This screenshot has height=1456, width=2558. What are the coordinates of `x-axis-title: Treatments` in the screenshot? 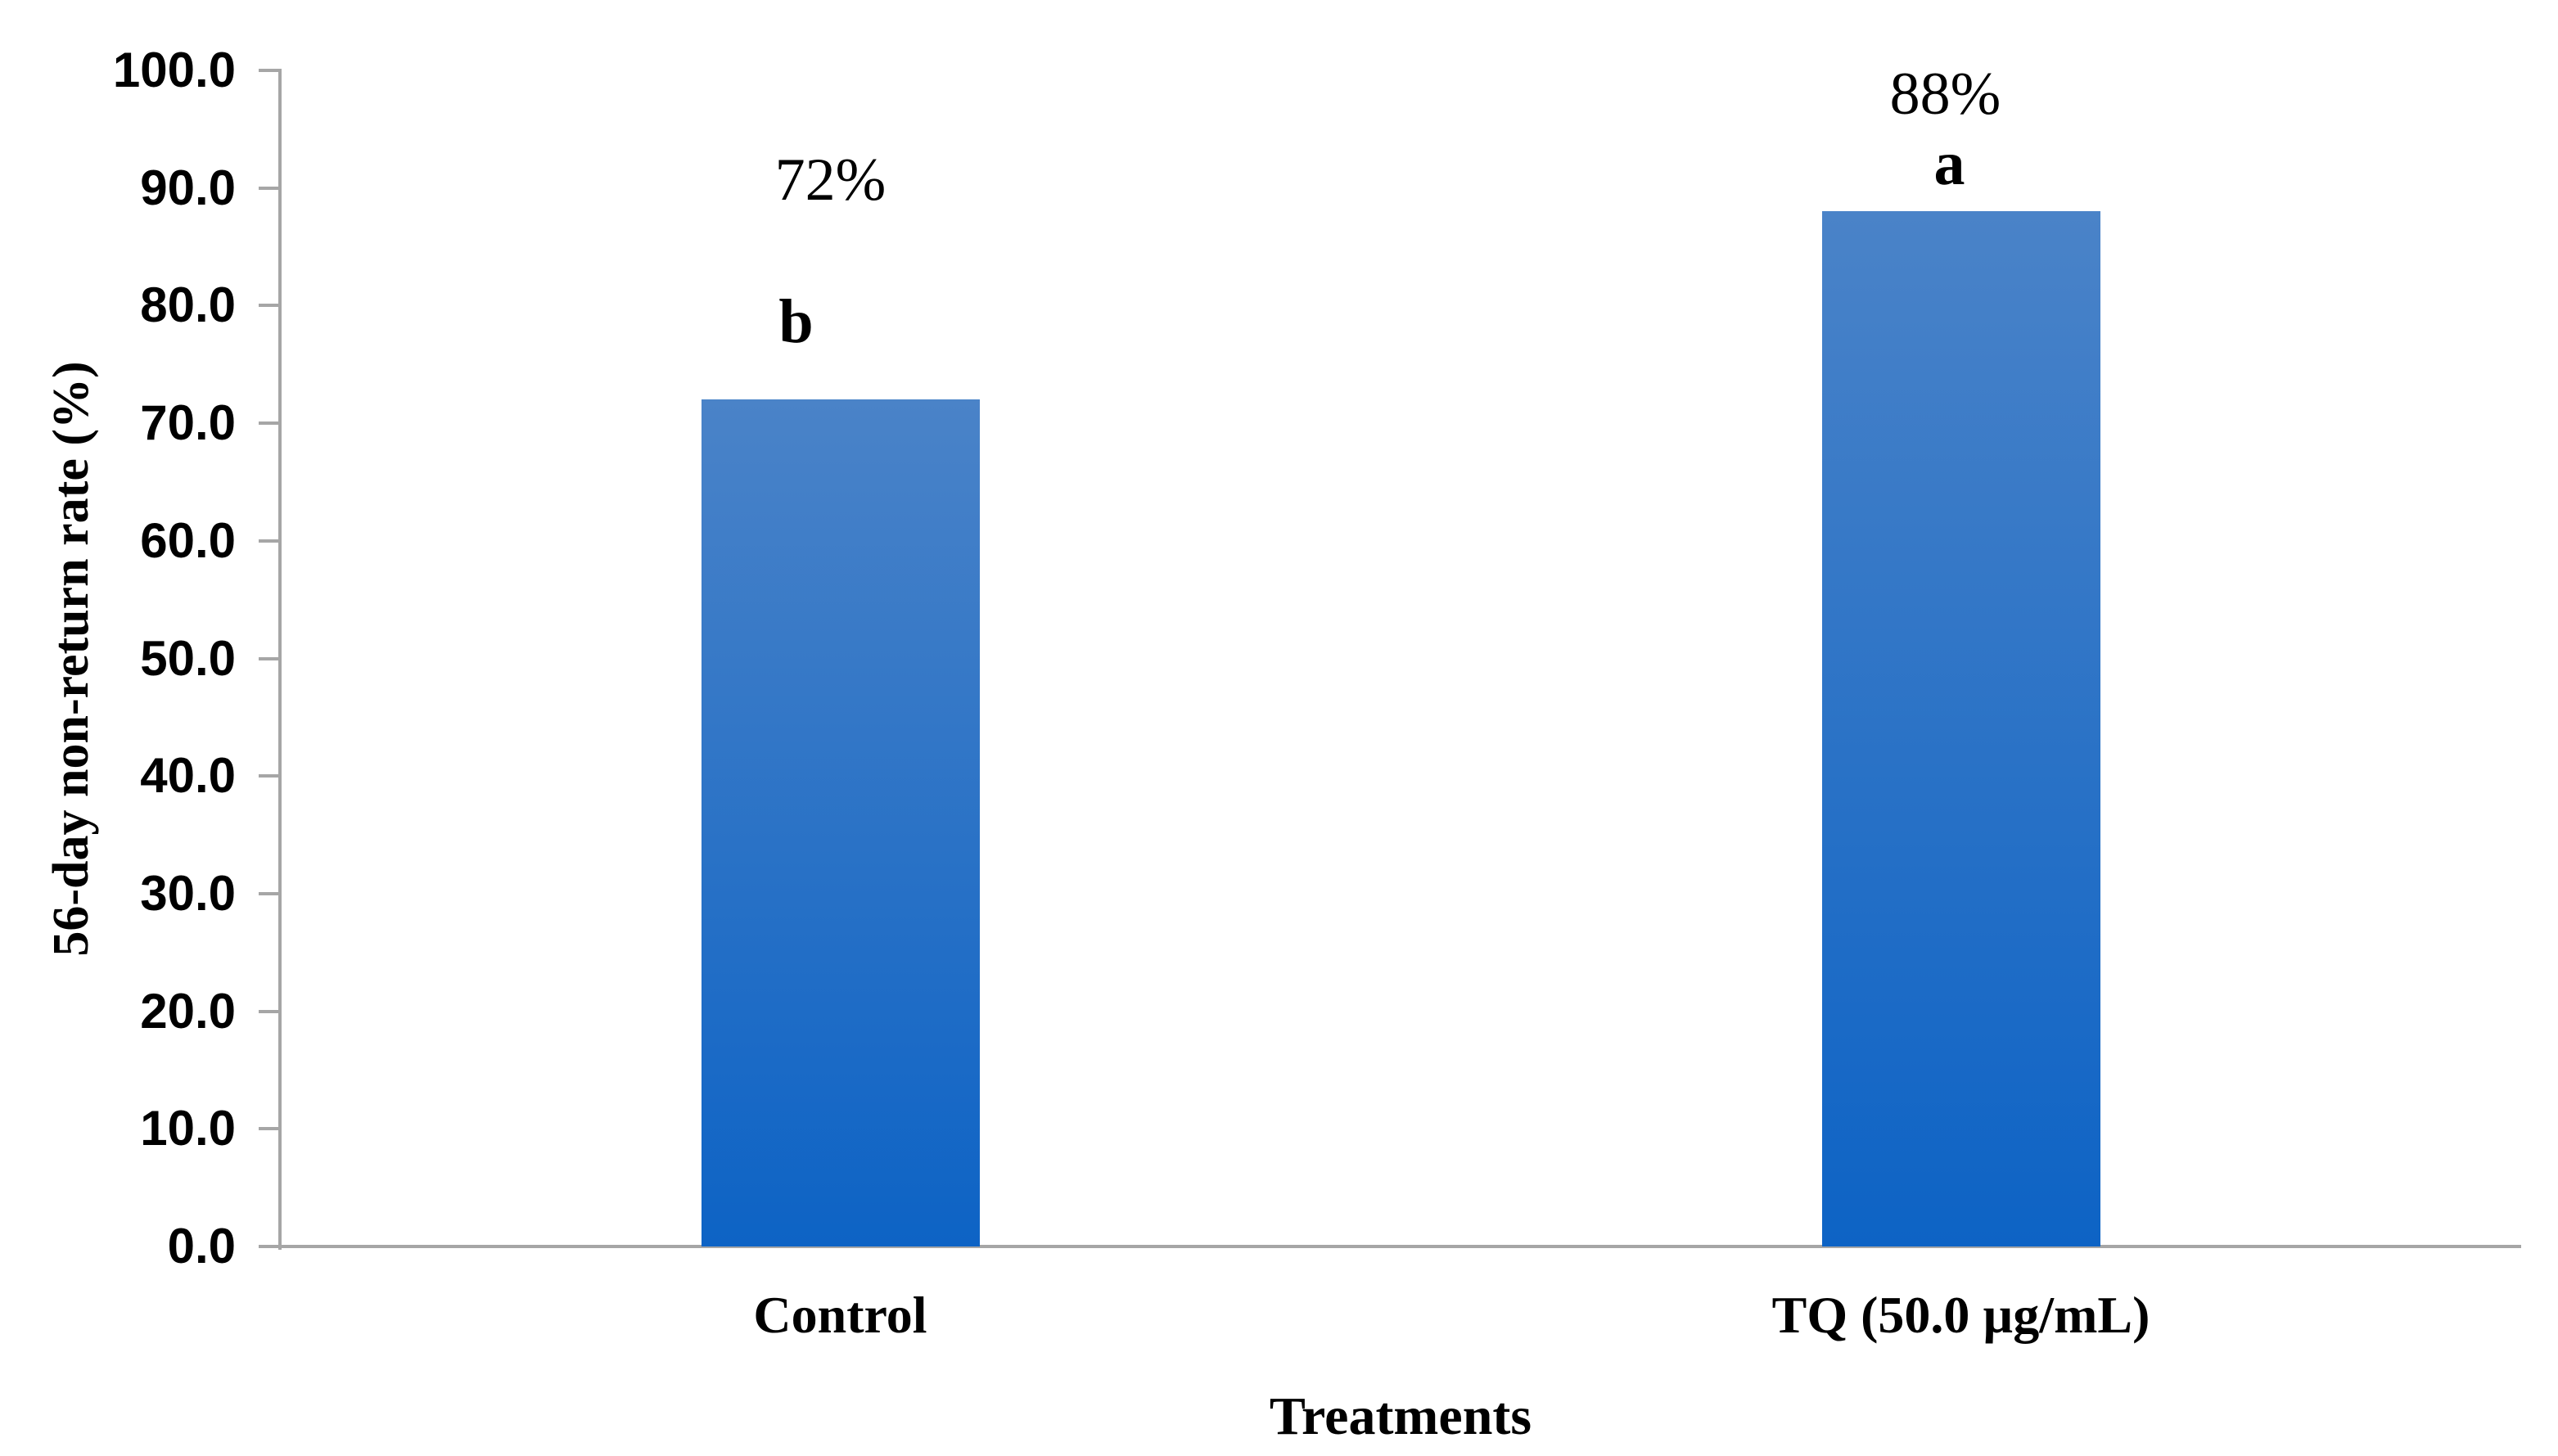 It's located at (1400, 1416).